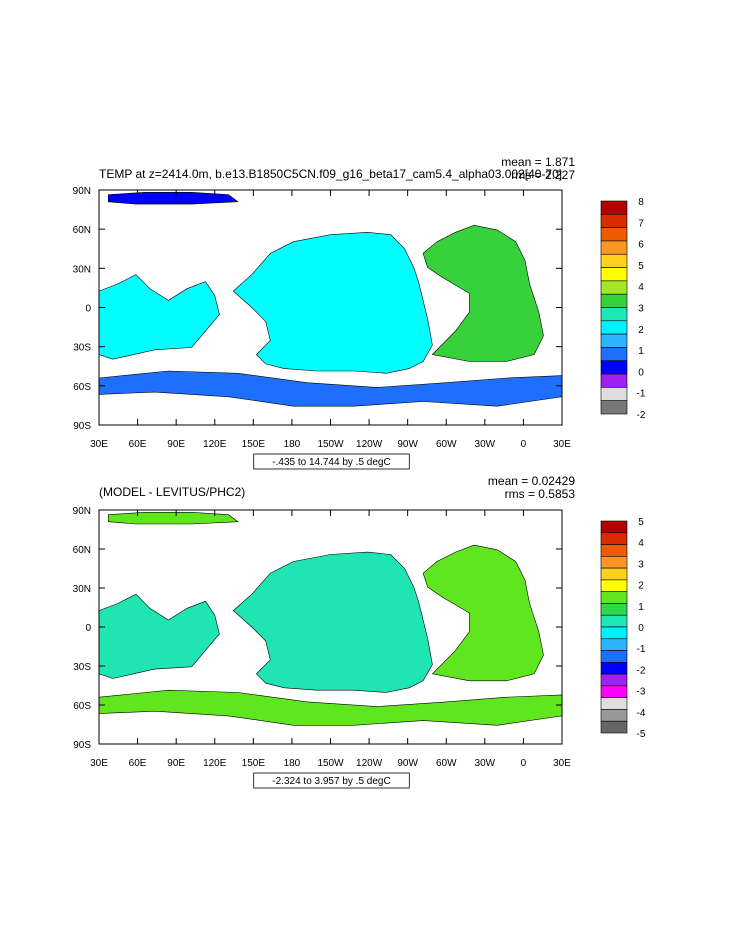  What do you see at coordinates (176, 763) in the screenshot?
I see `x-tick-label: 90E` at bounding box center [176, 763].